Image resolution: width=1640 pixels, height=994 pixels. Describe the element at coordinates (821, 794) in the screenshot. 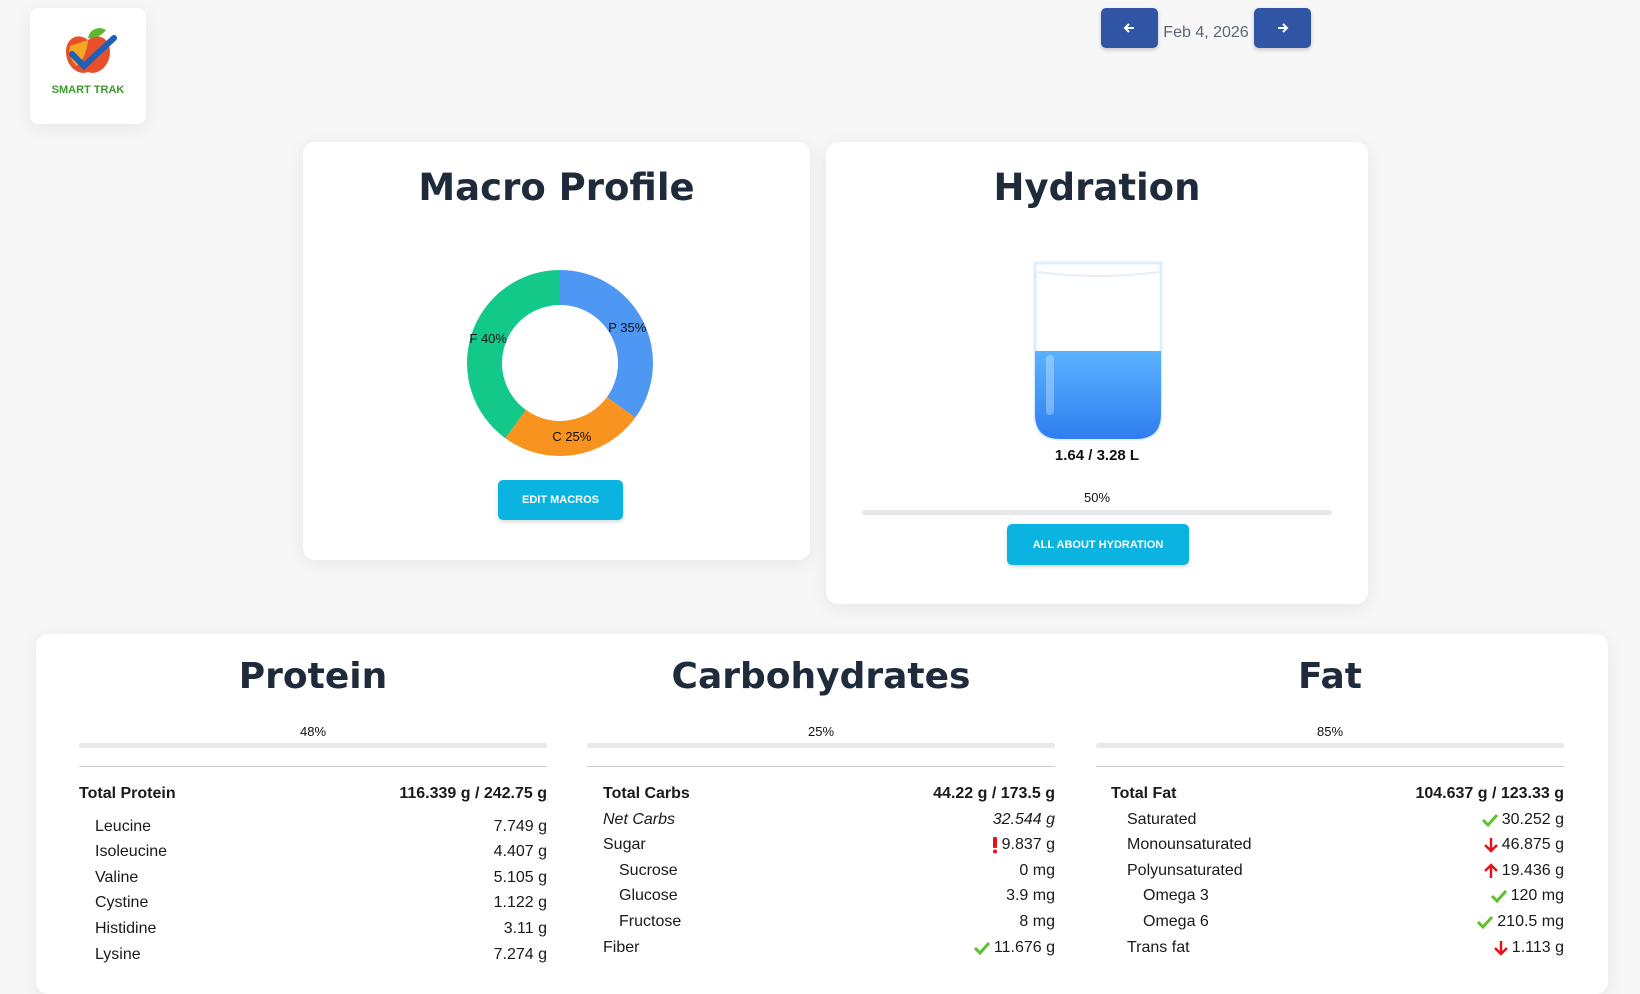

I see `nutrient-row: Total Carbs 44.22 g / 173.5 g` at that location.